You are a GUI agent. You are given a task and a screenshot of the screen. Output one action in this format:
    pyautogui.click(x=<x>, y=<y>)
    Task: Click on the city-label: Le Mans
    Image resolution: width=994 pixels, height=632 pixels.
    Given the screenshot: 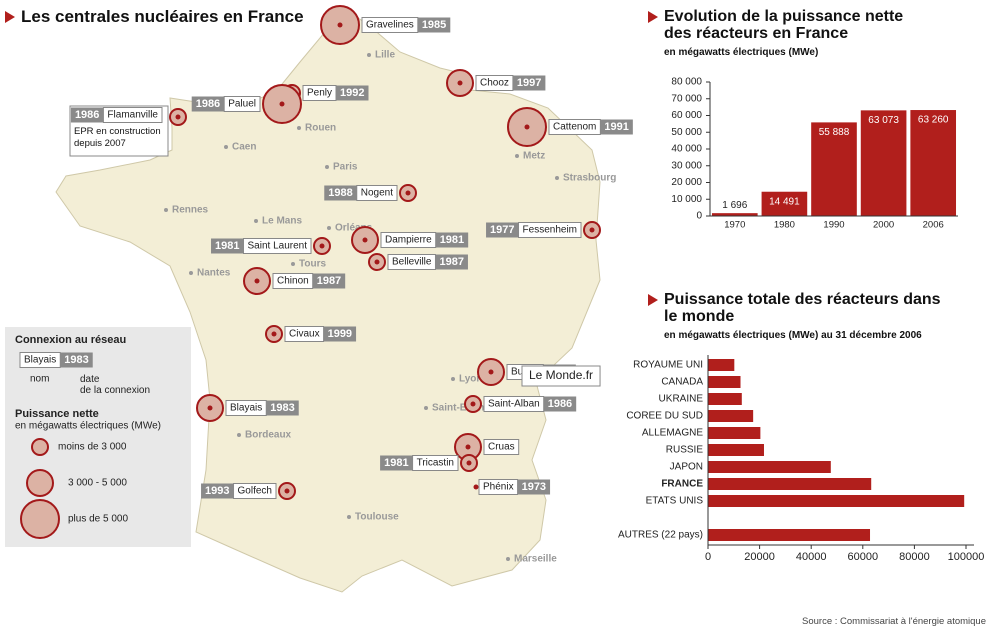 What is the action you would take?
    pyautogui.click(x=282, y=221)
    